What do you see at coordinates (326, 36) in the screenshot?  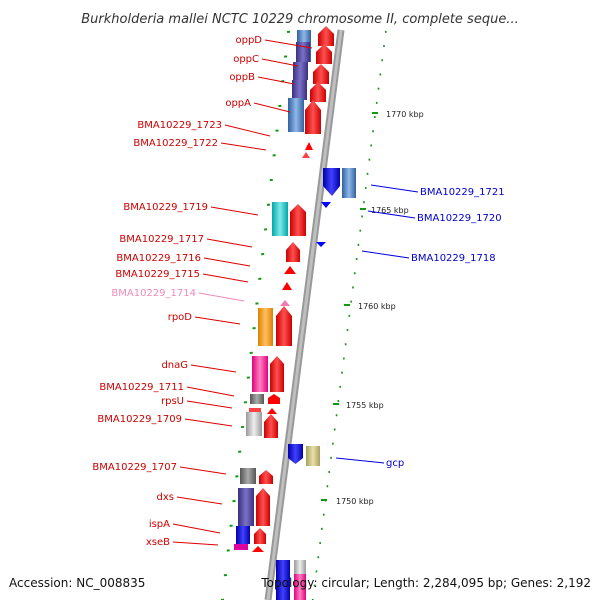 I see `arrow-oppd` at bounding box center [326, 36].